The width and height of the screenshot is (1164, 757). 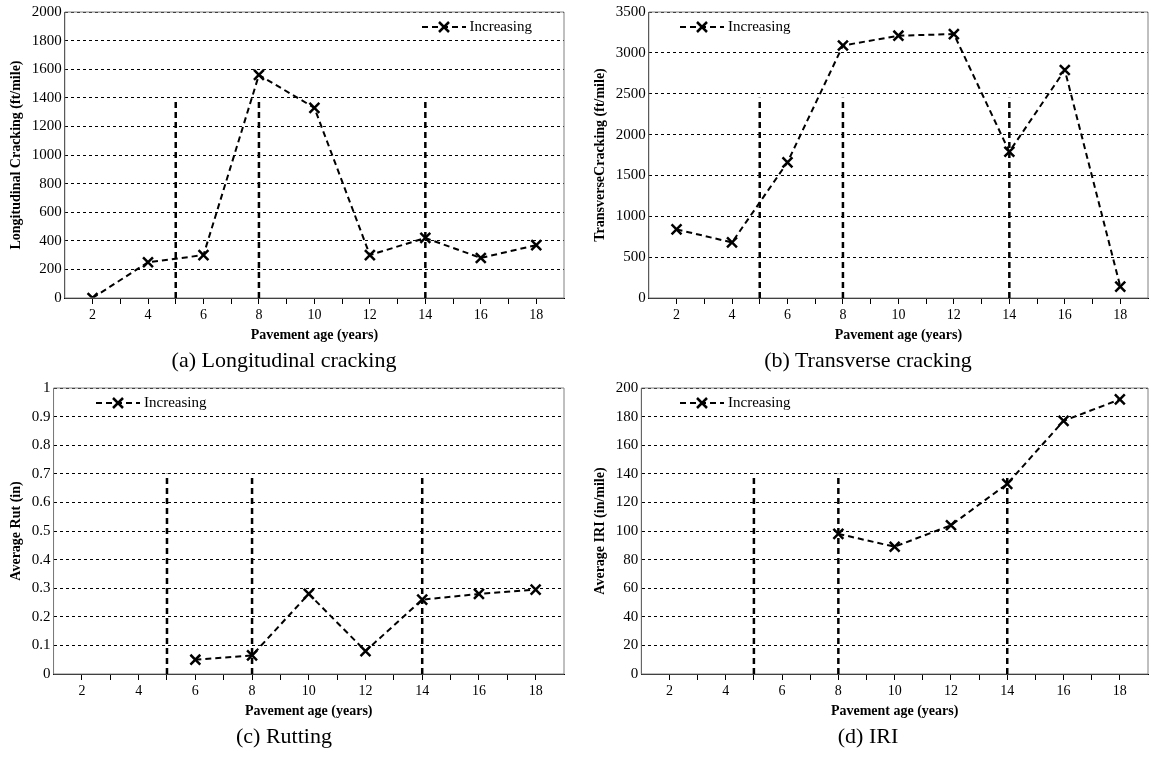 What do you see at coordinates (16, 531) in the screenshot?
I see `y-axis-title: Average Rut (in)` at bounding box center [16, 531].